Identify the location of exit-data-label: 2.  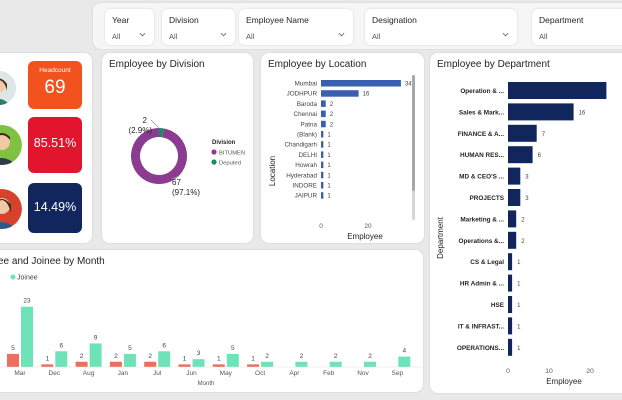
(116, 356).